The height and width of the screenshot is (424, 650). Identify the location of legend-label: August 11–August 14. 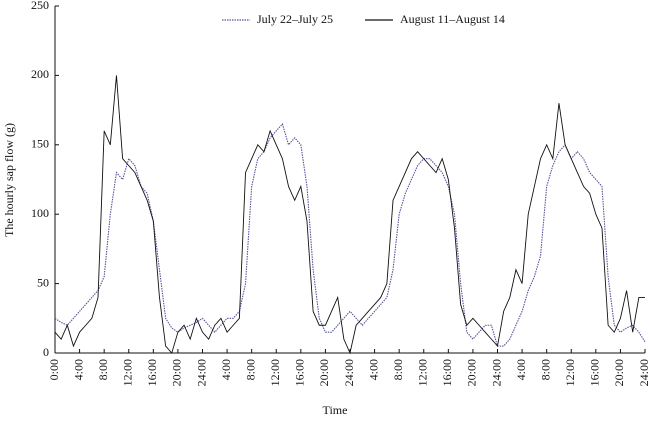
(452, 19).